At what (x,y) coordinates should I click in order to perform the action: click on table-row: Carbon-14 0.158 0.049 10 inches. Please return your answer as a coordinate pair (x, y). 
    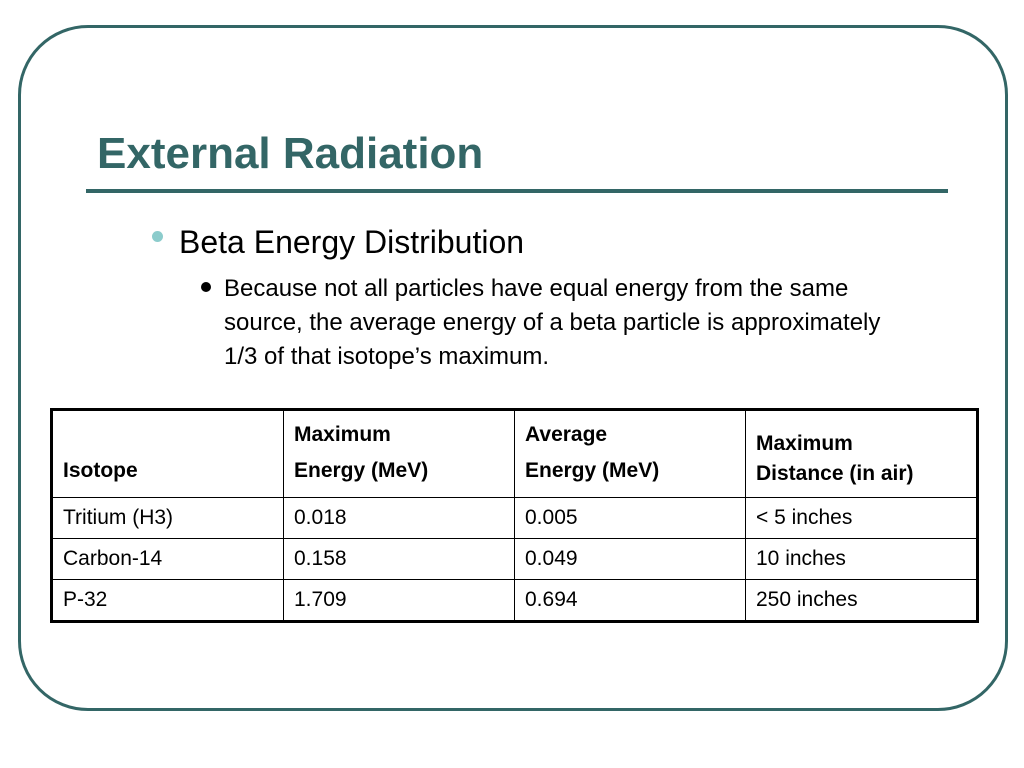
    Looking at the image, I should click on (514, 559).